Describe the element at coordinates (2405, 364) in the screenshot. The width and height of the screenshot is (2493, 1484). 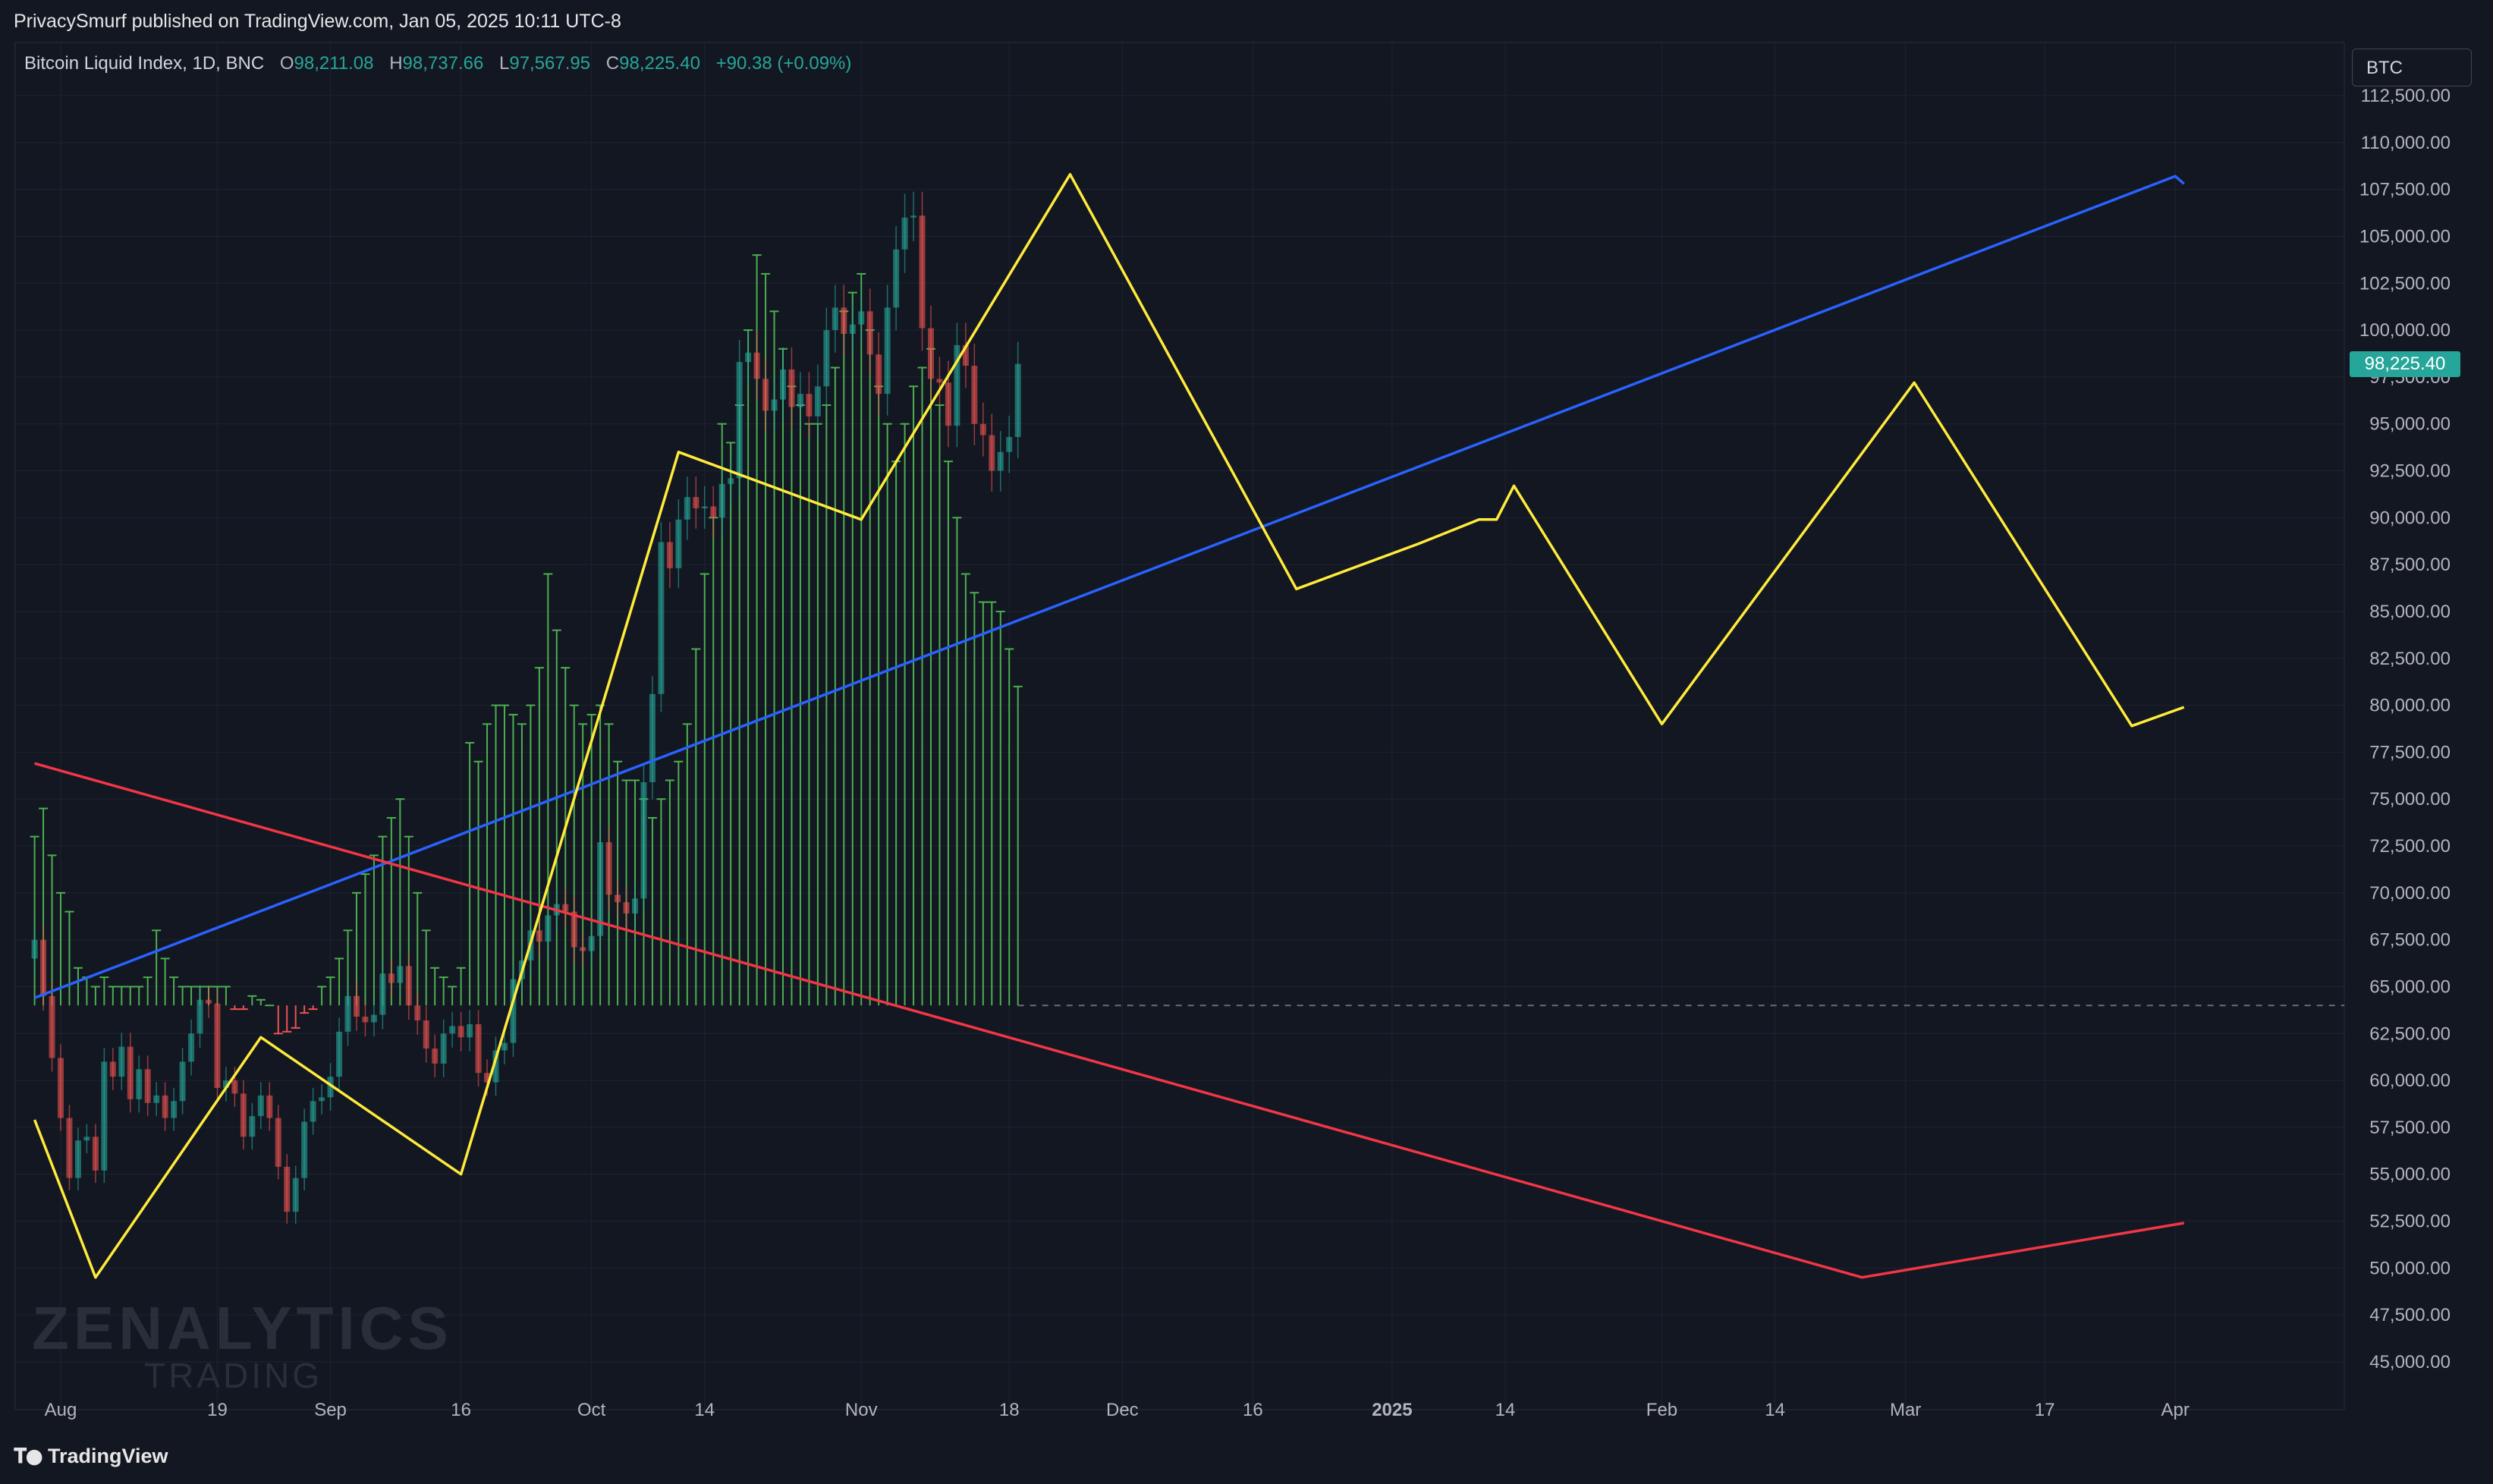
I see `last-price-tag: 98,225.40` at that location.